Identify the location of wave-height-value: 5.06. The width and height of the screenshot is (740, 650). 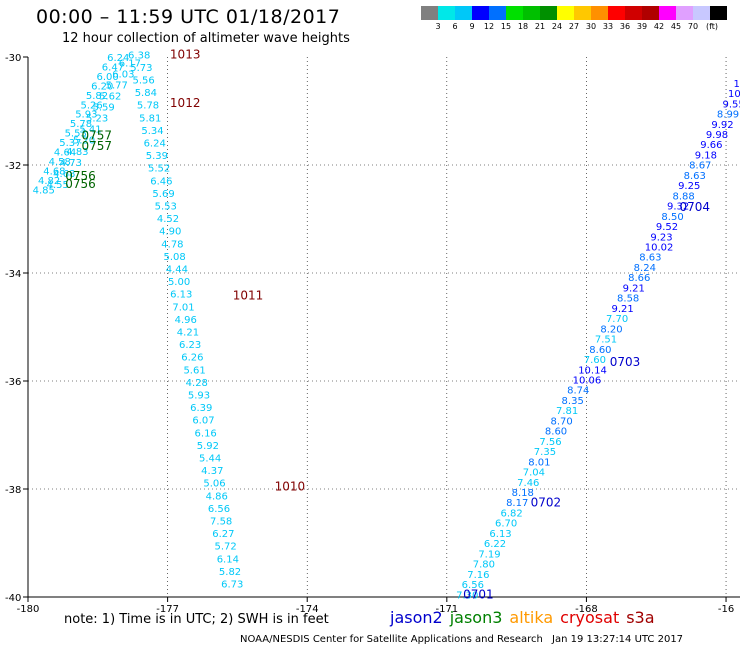
(214, 484).